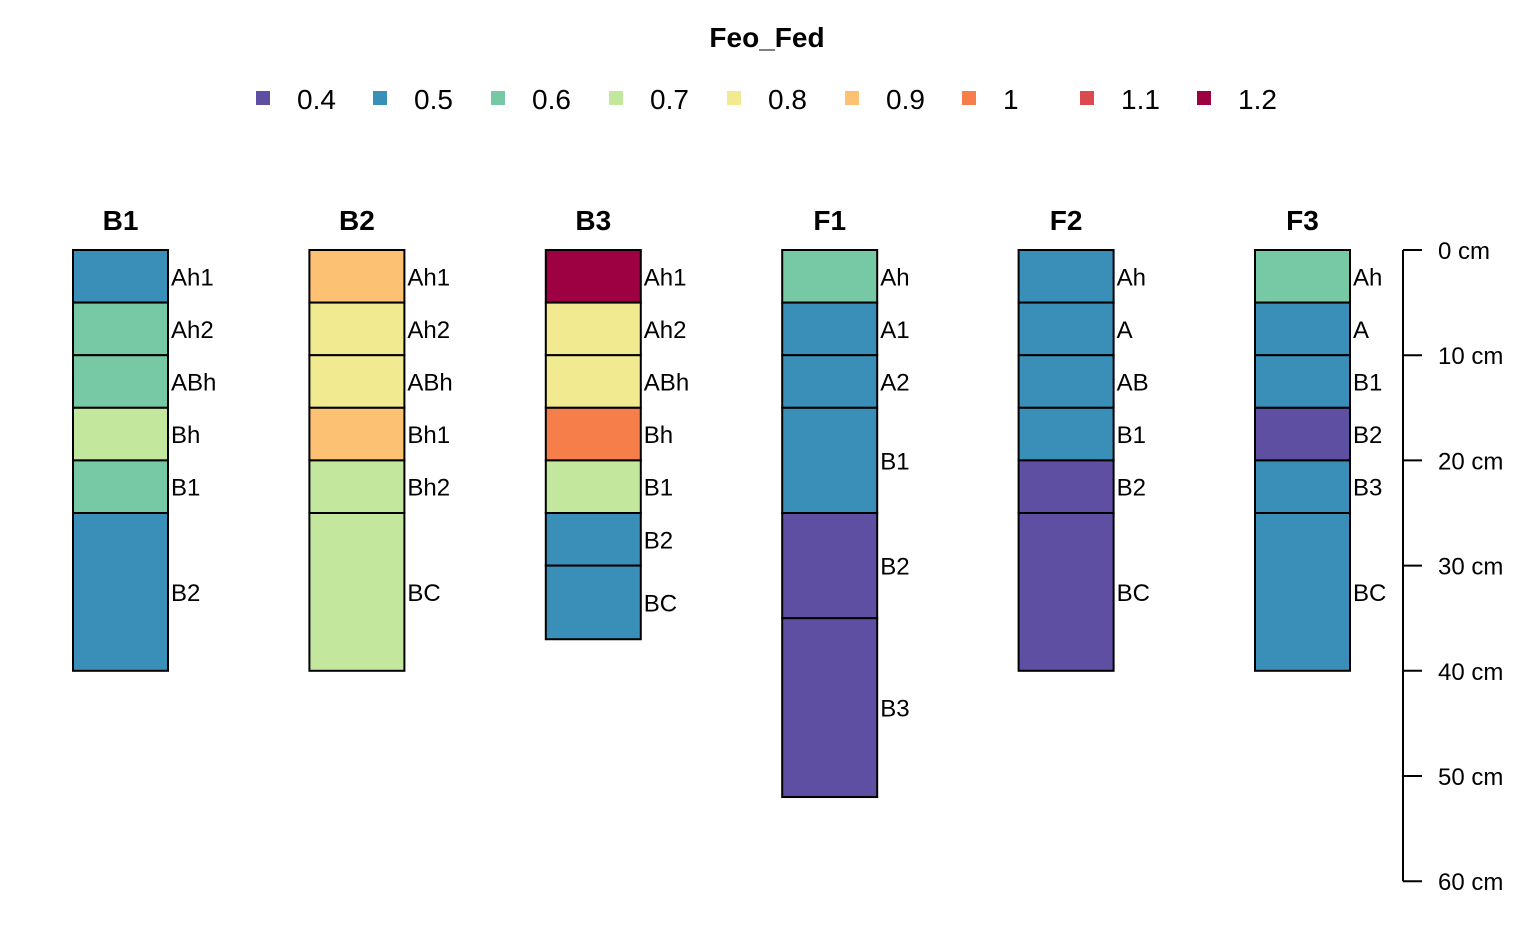  Describe the element at coordinates (1133, 383) in the screenshot. I see `horizon-label: AB` at that location.